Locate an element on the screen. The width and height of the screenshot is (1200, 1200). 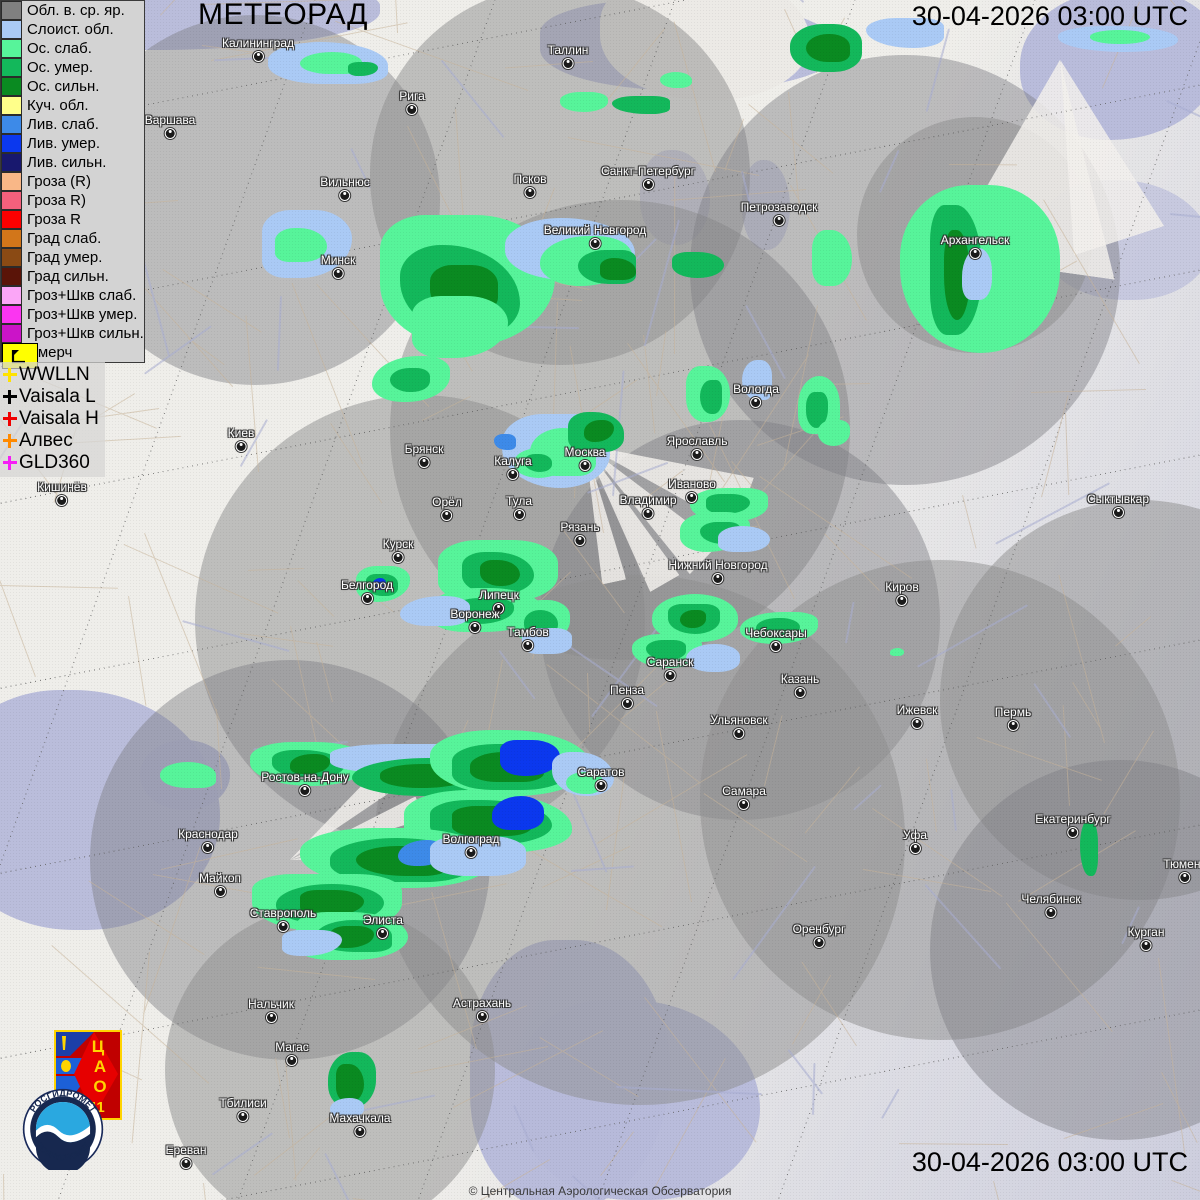
legend-row: Лив. умер. is located at coordinates (72, 143).